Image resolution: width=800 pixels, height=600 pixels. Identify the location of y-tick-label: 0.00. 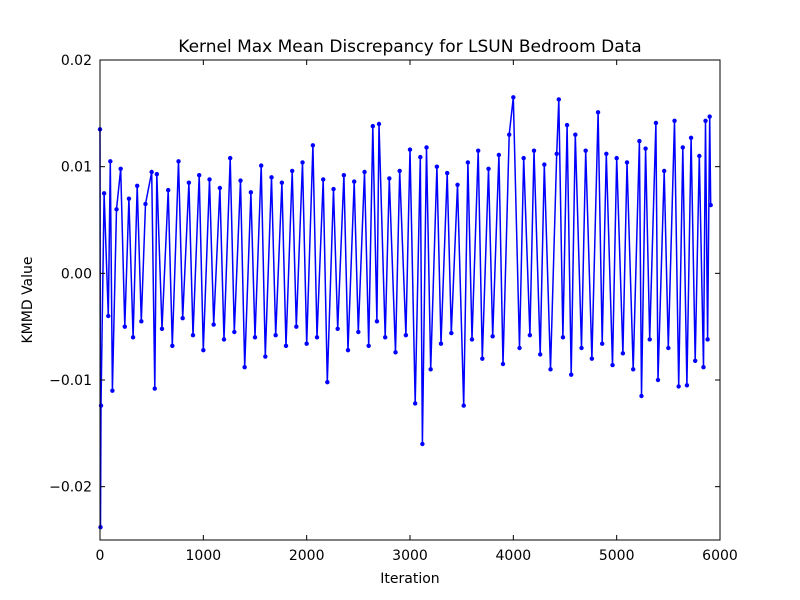
(76, 274).